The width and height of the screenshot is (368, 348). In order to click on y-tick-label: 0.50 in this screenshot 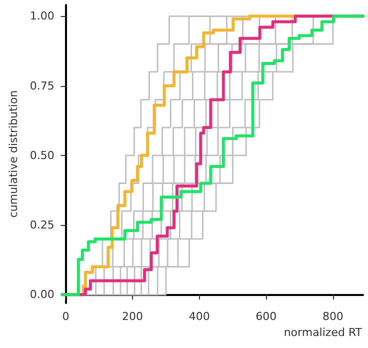, I will do `click(42, 155)`.